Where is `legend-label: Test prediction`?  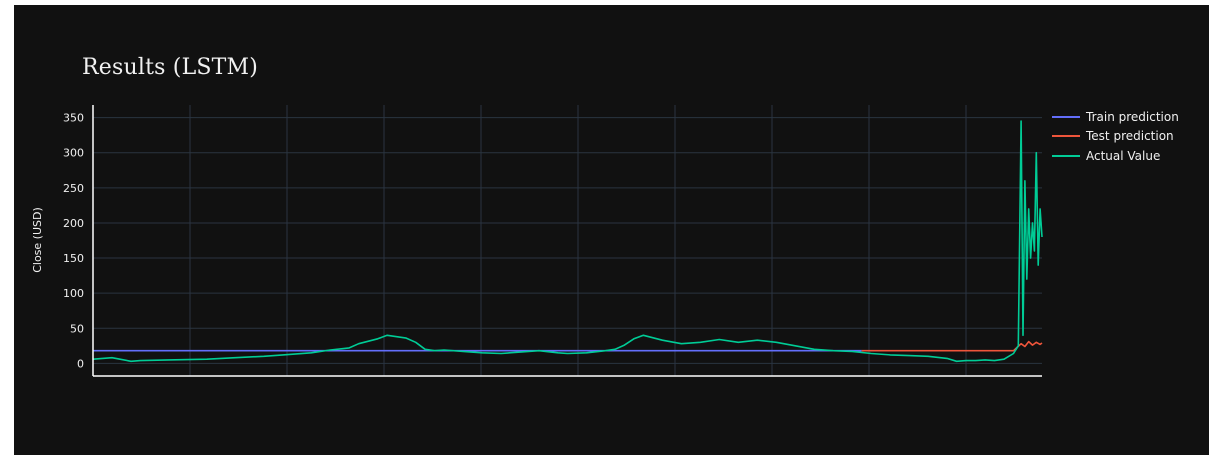
legend-label: Test prediction is located at coordinates (1130, 136).